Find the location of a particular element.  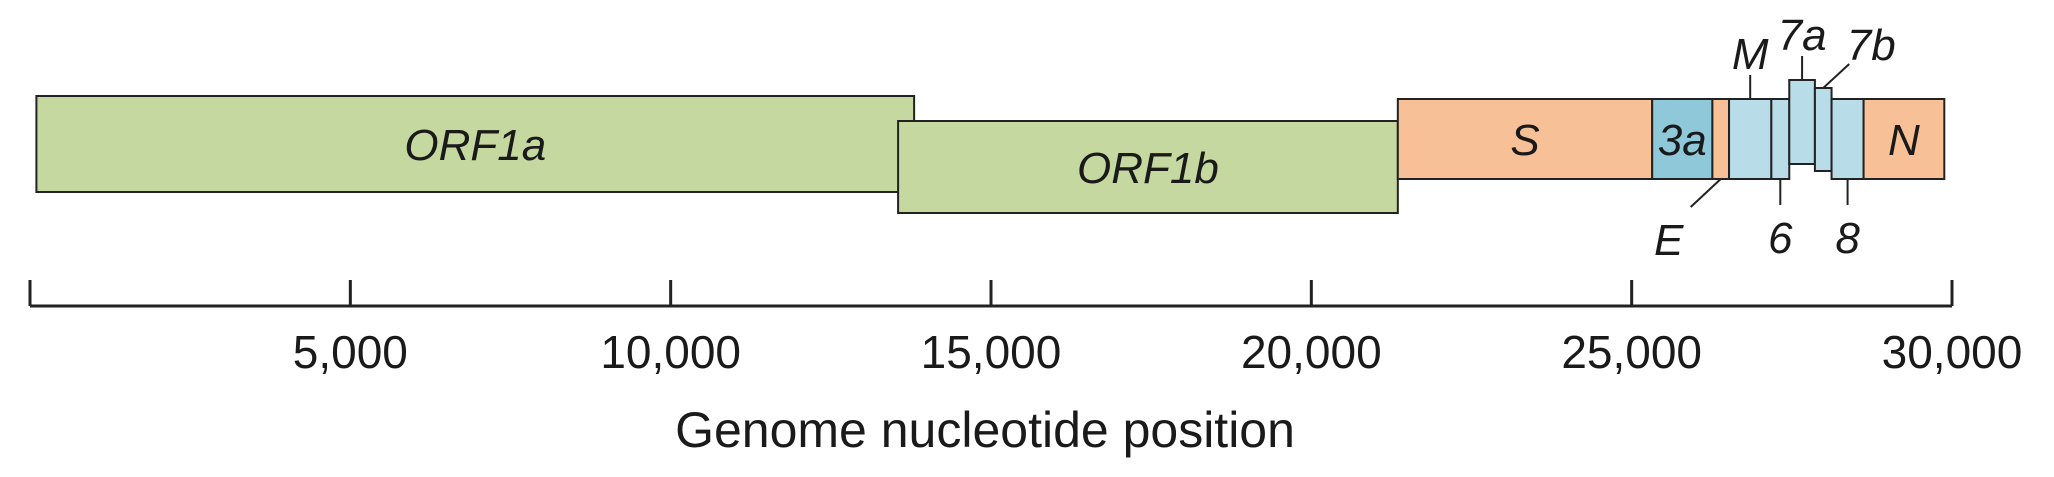

gene-label-n: N is located at coordinates (1904, 140).